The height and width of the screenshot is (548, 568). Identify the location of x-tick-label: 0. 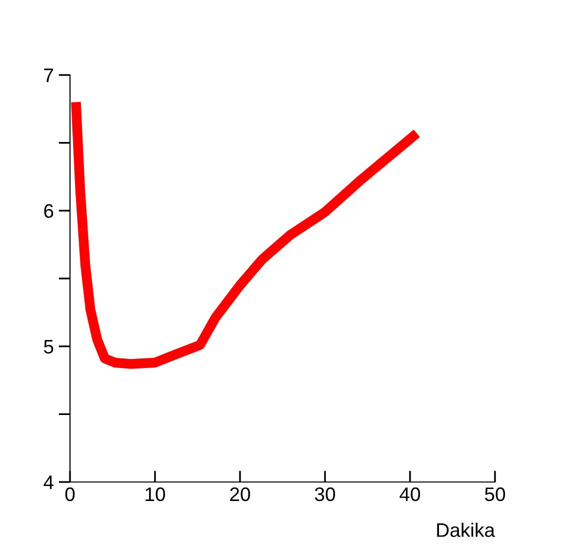
(70, 494).